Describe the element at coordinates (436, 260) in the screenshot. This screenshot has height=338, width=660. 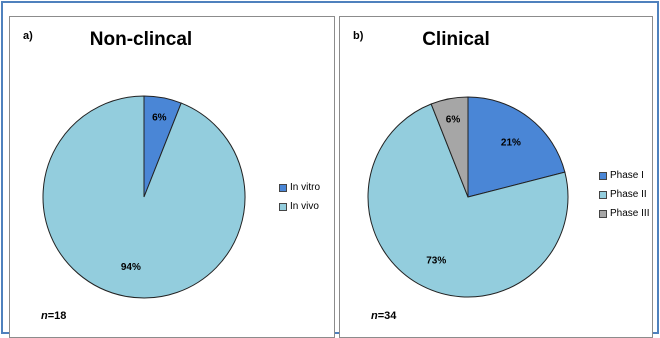
I see `data-label: 73%` at that location.